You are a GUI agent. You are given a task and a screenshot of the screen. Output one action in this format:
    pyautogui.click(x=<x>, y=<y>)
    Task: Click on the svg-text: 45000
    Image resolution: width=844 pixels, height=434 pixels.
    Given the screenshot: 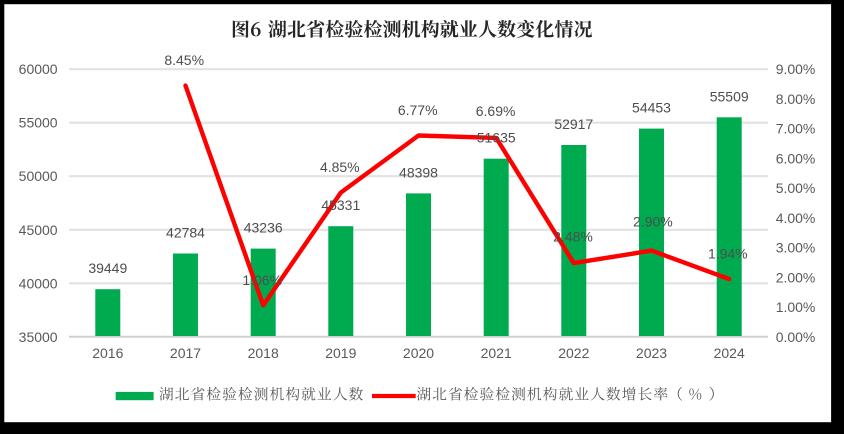 What is the action you would take?
    pyautogui.click(x=38, y=230)
    